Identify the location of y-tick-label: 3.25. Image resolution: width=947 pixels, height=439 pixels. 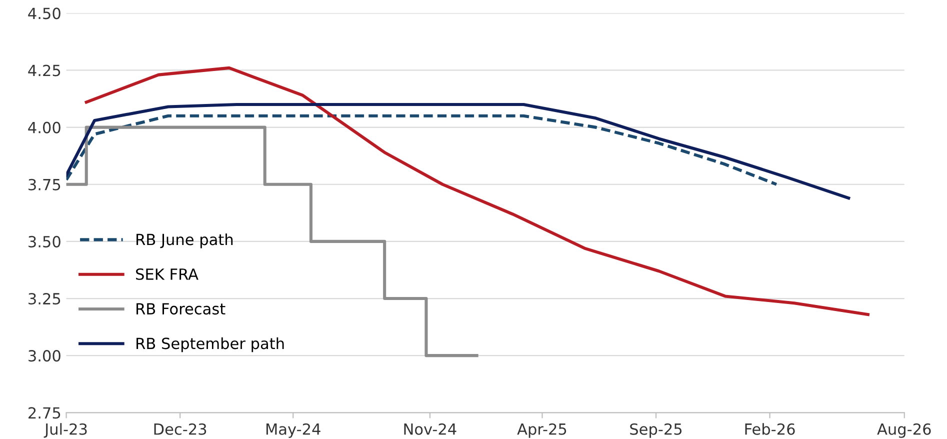
(44, 298).